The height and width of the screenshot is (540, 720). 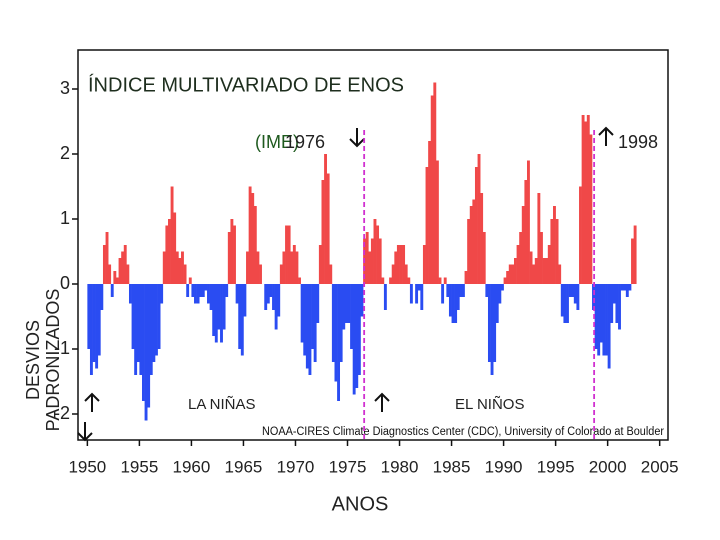 I want to click on y-tick-label: -2, so click(x=62, y=413).